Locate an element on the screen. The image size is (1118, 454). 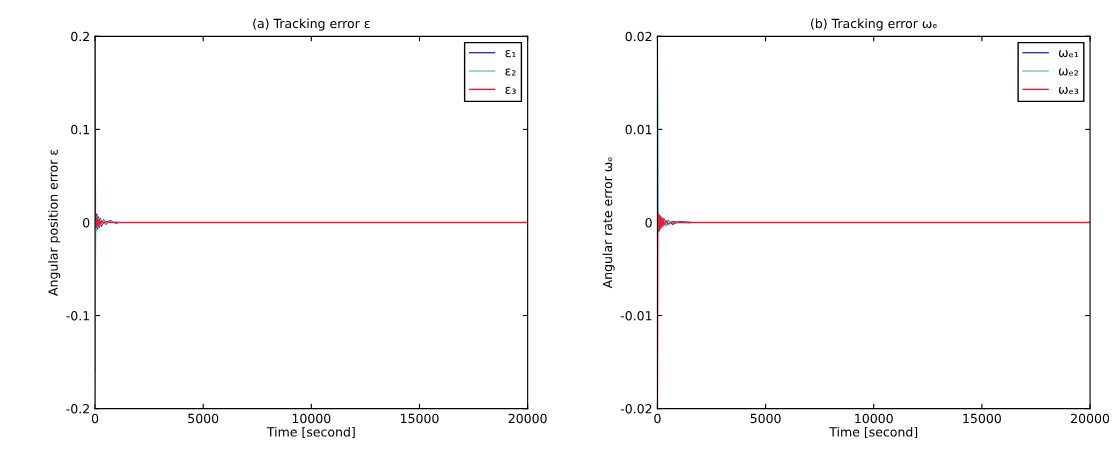
y-tick-label: 0.02 is located at coordinates (638, 36).